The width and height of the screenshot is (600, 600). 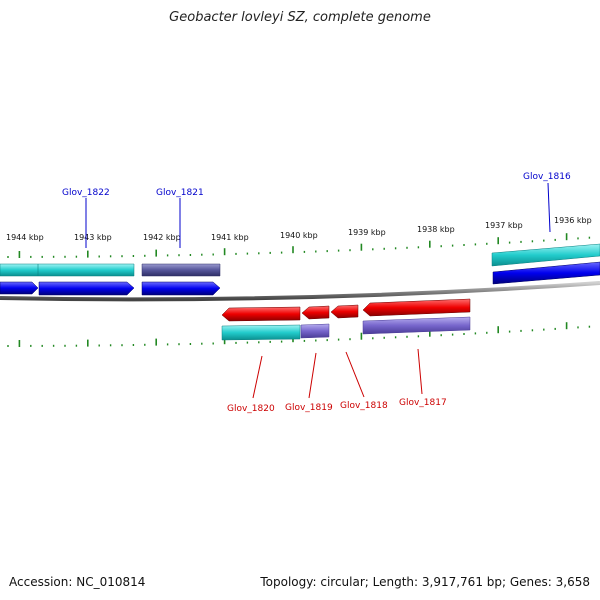 What do you see at coordinates (77, 582) in the screenshot?
I see `accession-label: Accession: NC_010814` at bounding box center [77, 582].